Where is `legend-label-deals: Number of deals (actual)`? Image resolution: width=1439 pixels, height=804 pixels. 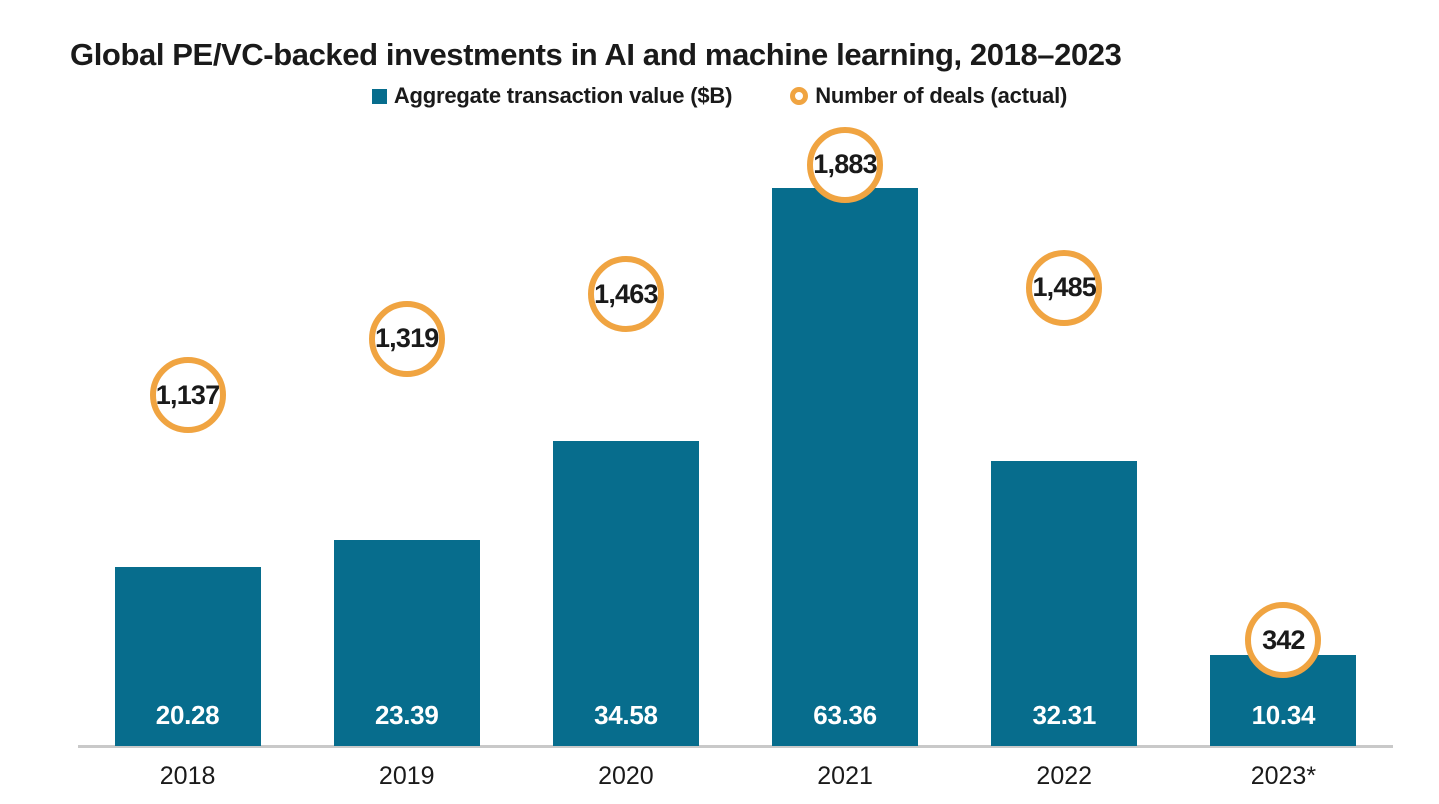 legend-label-deals: Number of deals (actual) is located at coordinates (941, 95).